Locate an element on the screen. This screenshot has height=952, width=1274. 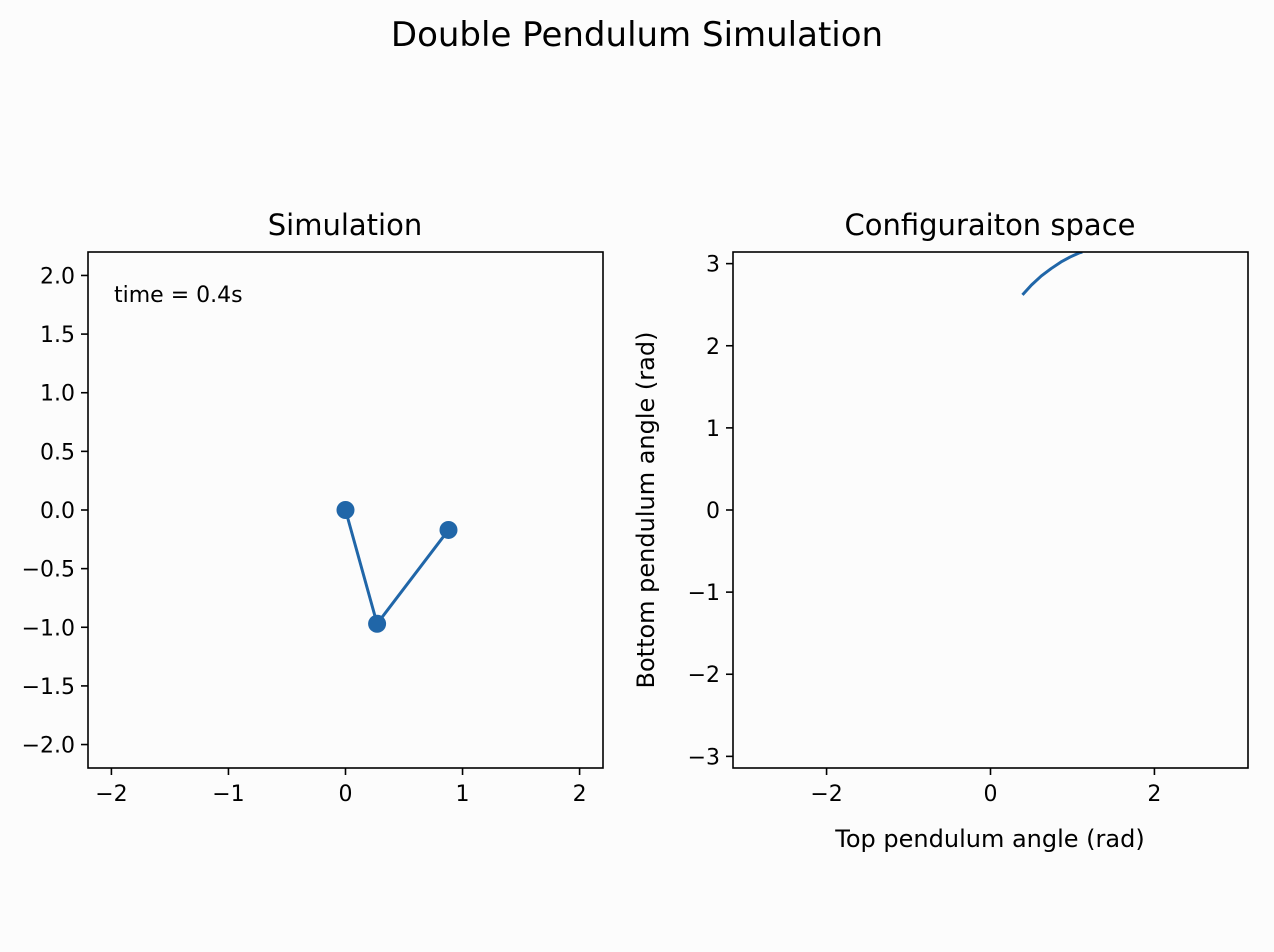
simulation-y-tick-label: 2.0 is located at coordinates (57, 276).